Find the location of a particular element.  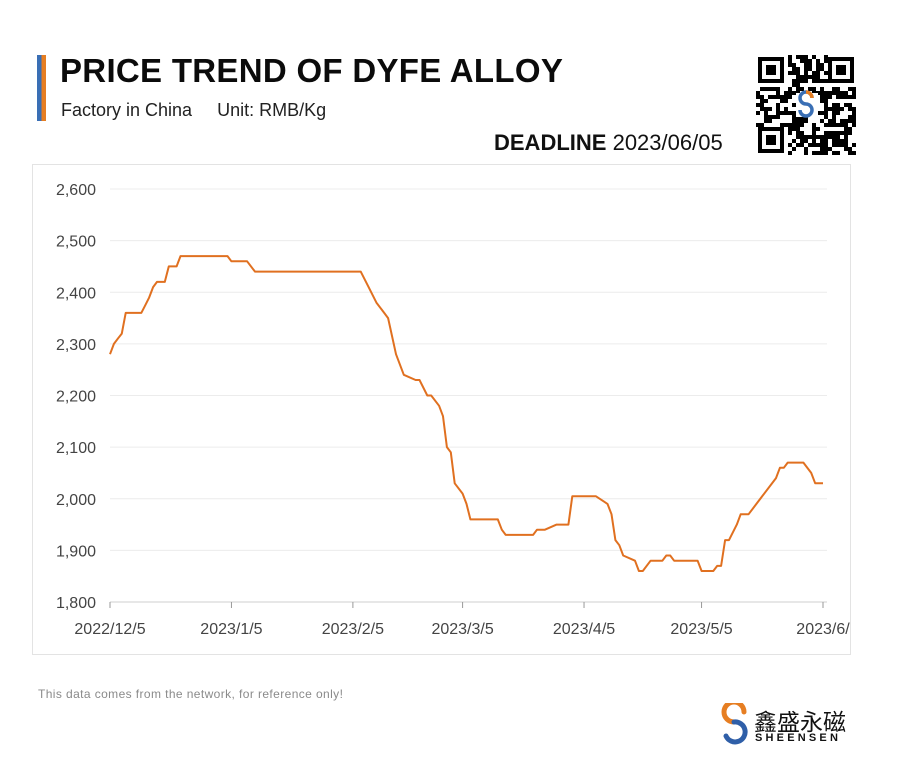

chart-subtitle: Factory in China Unit: RMB/Kg is located at coordinates (203, 110).